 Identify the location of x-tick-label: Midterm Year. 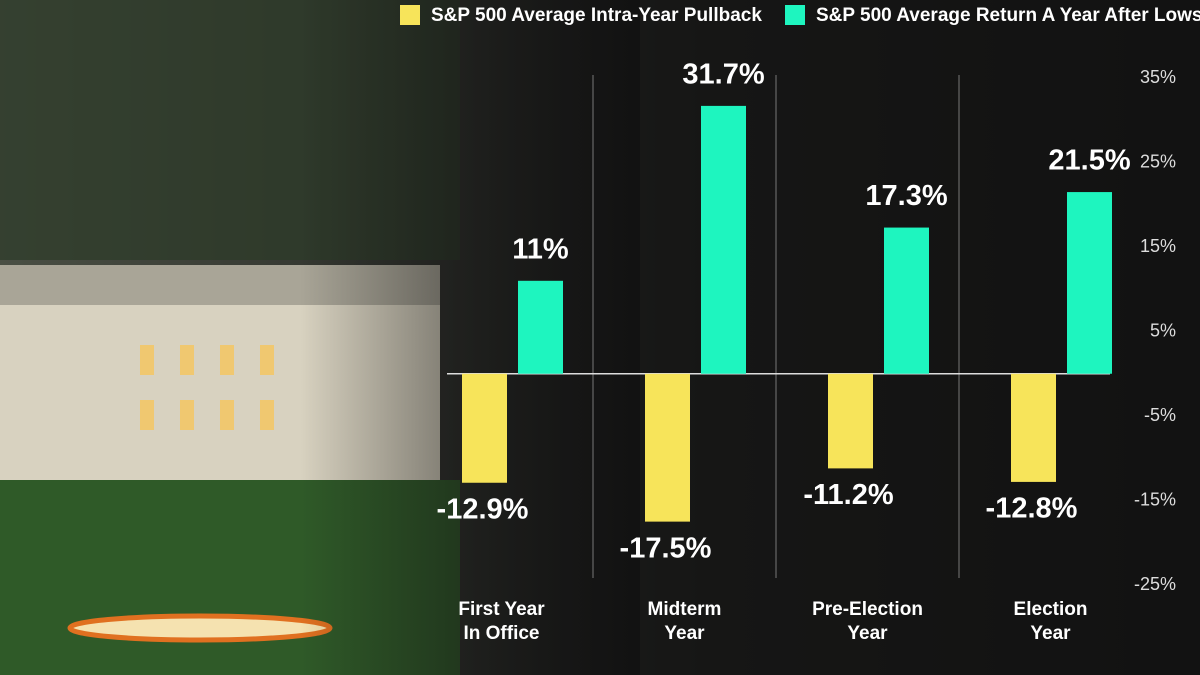
(684, 621).